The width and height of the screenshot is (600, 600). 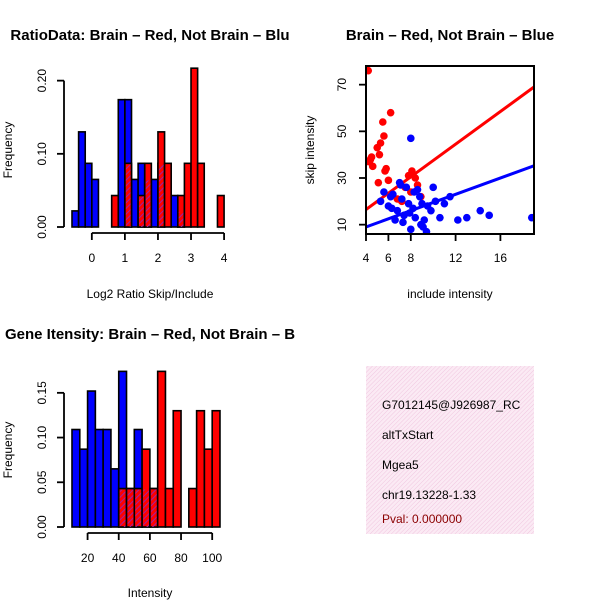 I want to click on fit-line-brain, so click(x=450, y=148).